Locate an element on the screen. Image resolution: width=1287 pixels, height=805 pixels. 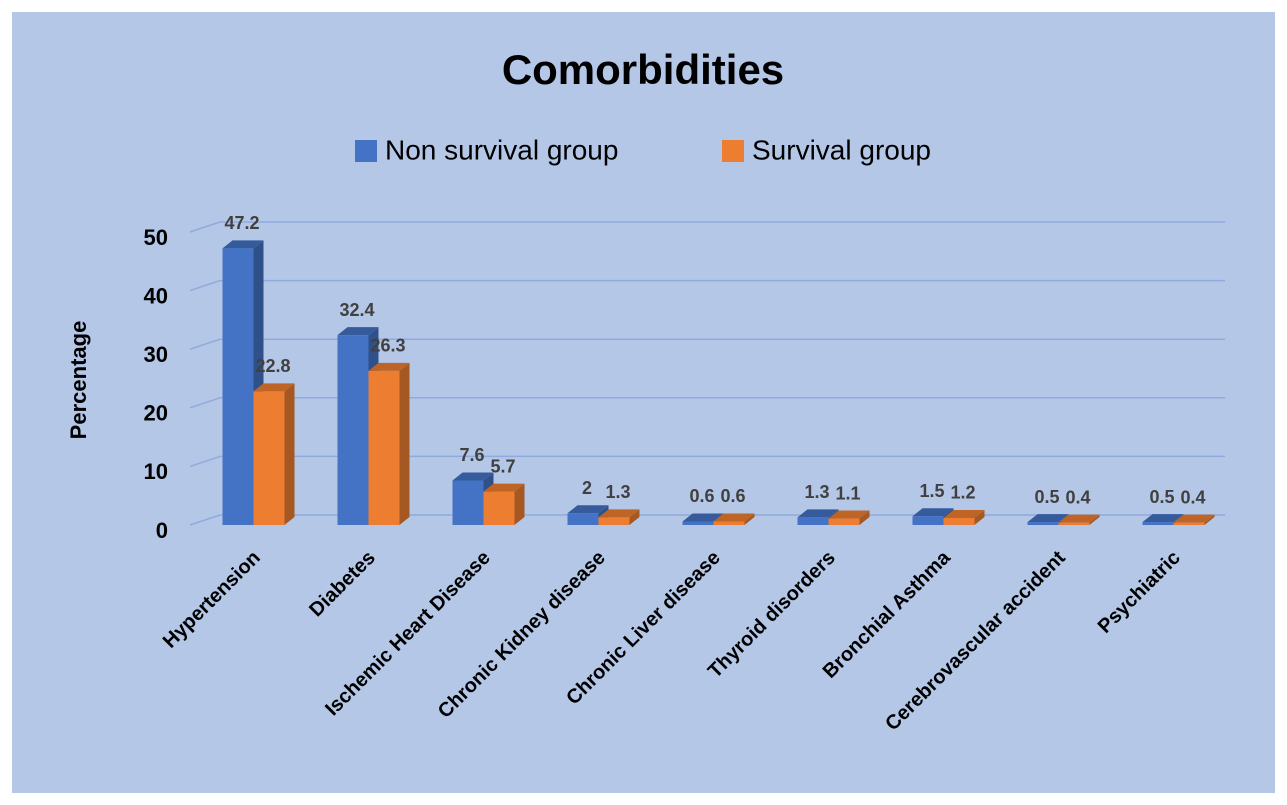
value-label: 7.6 is located at coordinates (471, 455).